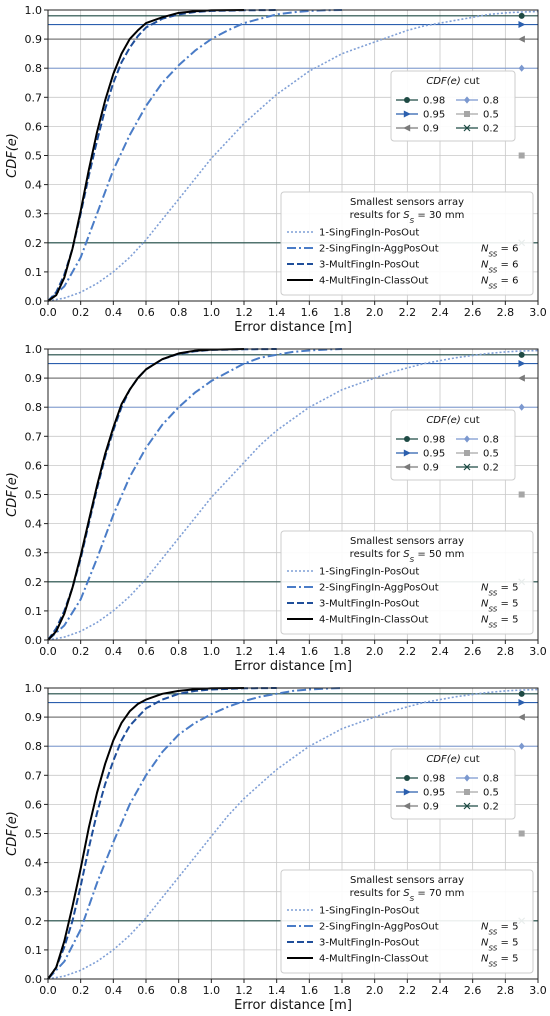 Image resolution: width=550 pixels, height=1016 pixels. What do you see at coordinates (408, 651) in the screenshot?
I see `x-tick-label: 2.2` at bounding box center [408, 651].